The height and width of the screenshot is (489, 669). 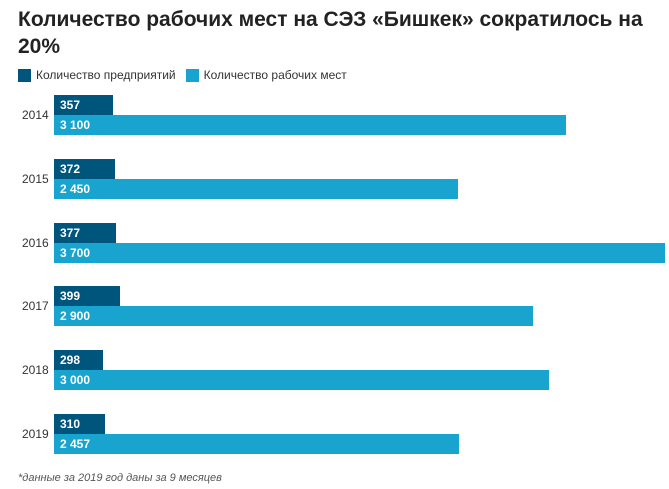 What do you see at coordinates (35, 306) in the screenshot?
I see `year-label: 2017` at bounding box center [35, 306].